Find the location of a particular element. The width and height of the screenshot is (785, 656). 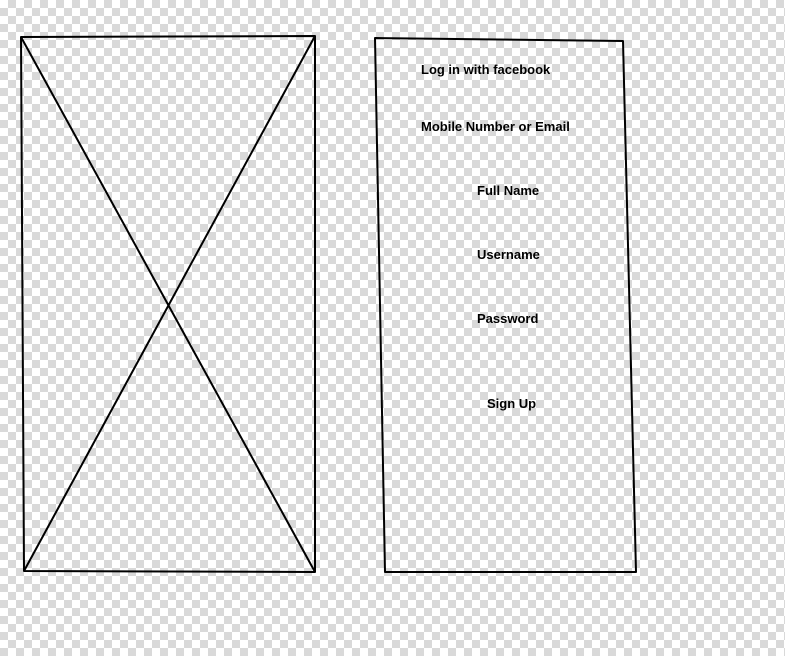

facebook-login-link: Log in with facebook is located at coordinates (486, 69).